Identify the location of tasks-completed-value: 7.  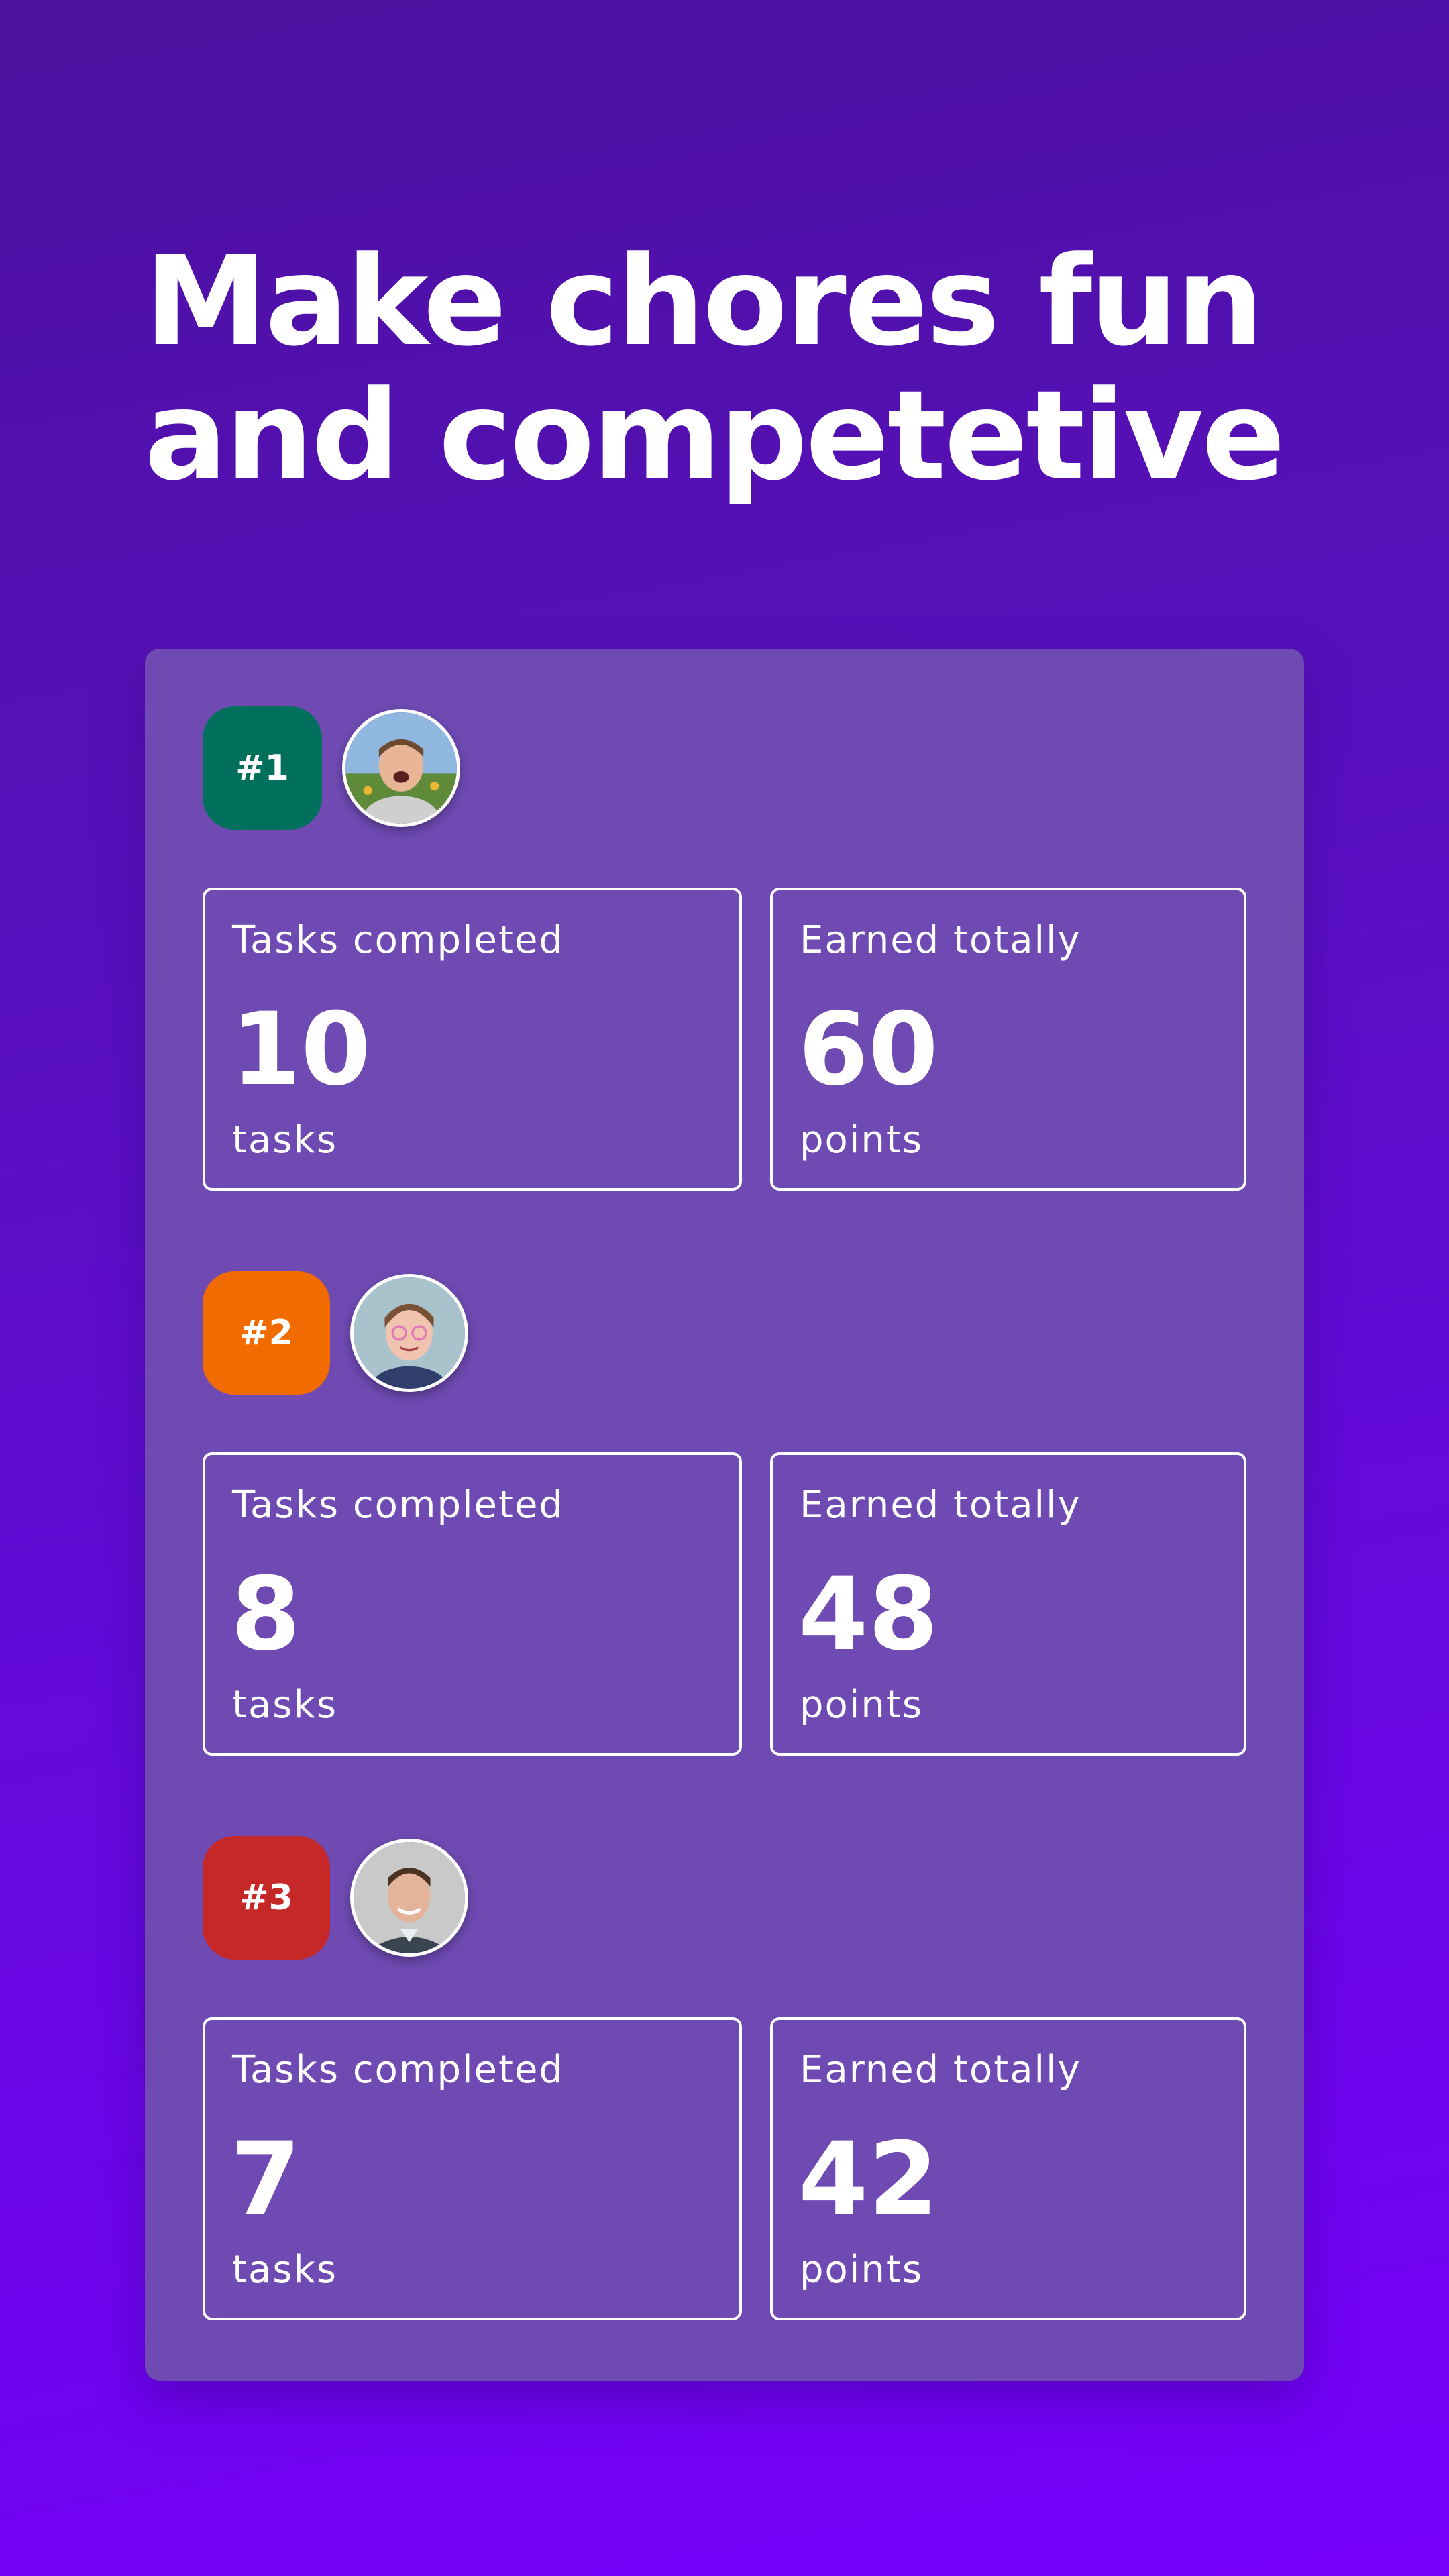
(266, 2179).